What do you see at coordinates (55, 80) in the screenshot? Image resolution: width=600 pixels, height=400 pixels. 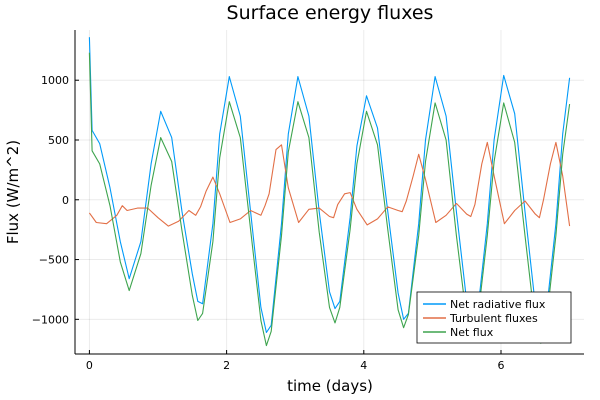 I see `y-tick-label: 1000` at bounding box center [55, 80].